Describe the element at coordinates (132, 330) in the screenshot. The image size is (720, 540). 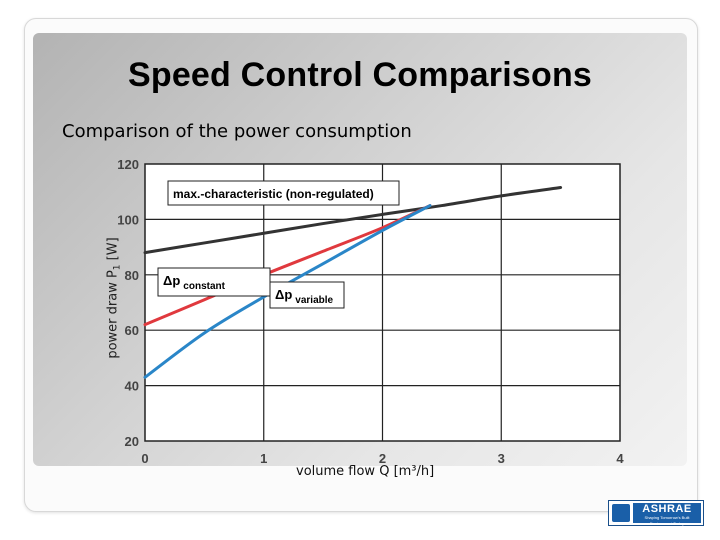
I see `y-tick-label: 60` at that location.